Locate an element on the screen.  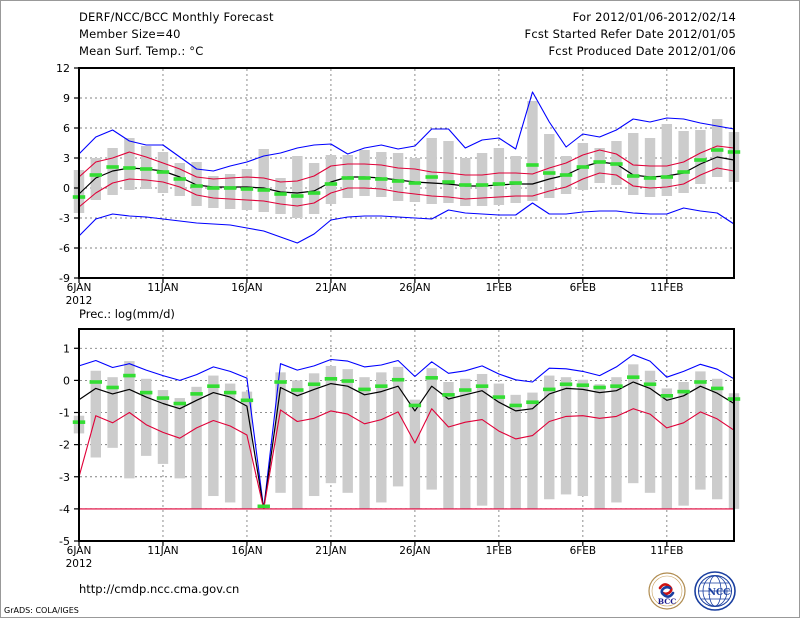
series-mean is located at coordinates (406, 175).